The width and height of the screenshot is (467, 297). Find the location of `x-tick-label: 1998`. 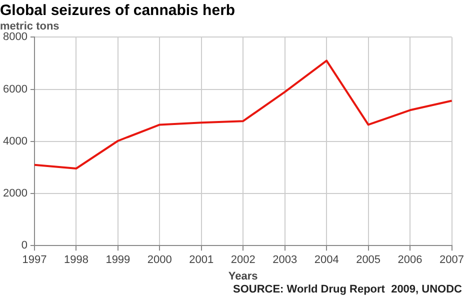

x-tick-label: 1998 is located at coordinates (76, 260).